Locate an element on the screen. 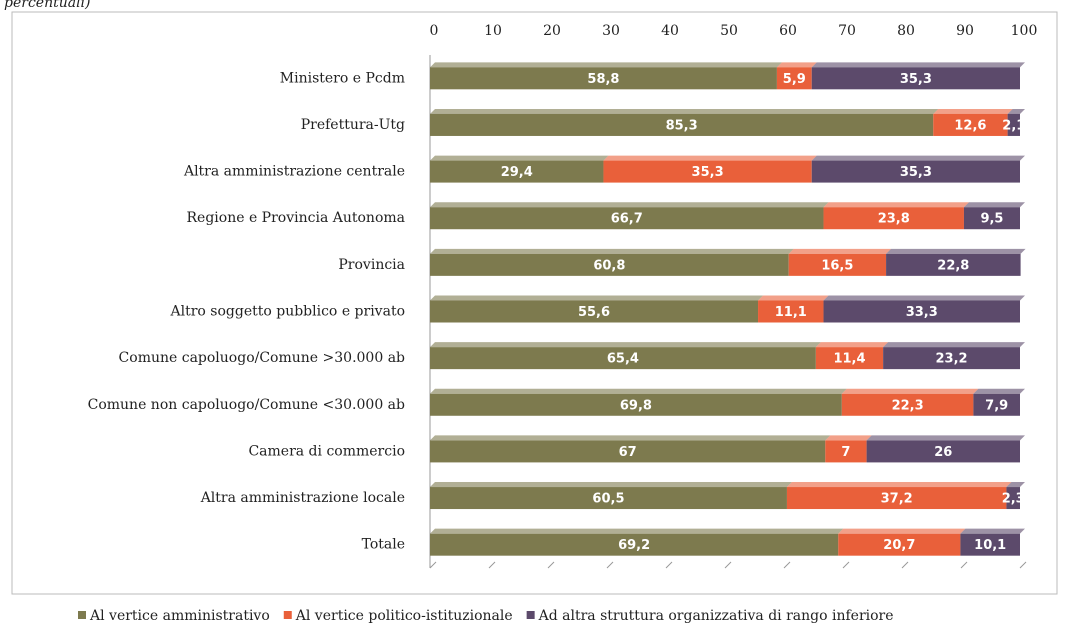  legend-label: Al vertice amministrativo is located at coordinates (179, 616).